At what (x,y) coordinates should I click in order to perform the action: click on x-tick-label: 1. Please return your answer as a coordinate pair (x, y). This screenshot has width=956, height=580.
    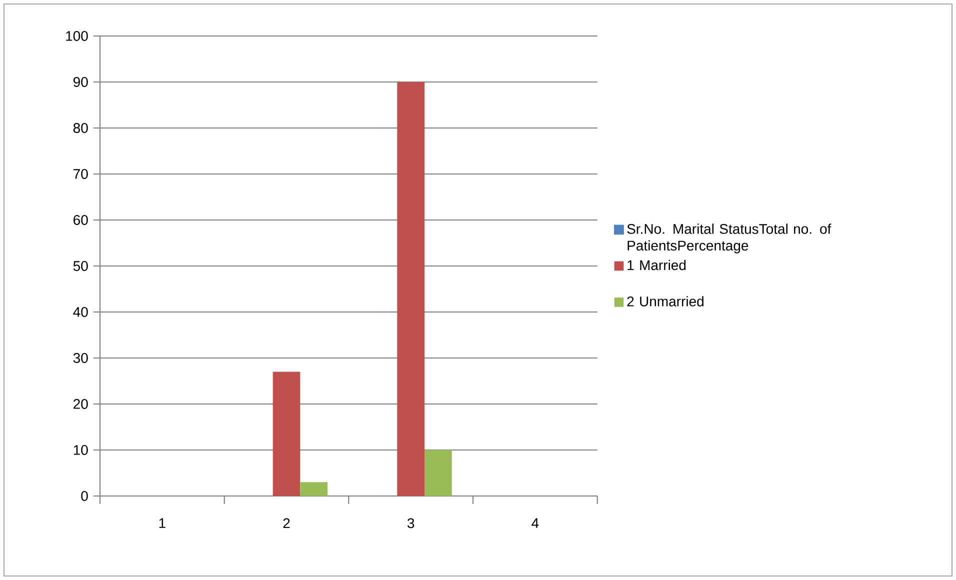
    Looking at the image, I should click on (162, 523).